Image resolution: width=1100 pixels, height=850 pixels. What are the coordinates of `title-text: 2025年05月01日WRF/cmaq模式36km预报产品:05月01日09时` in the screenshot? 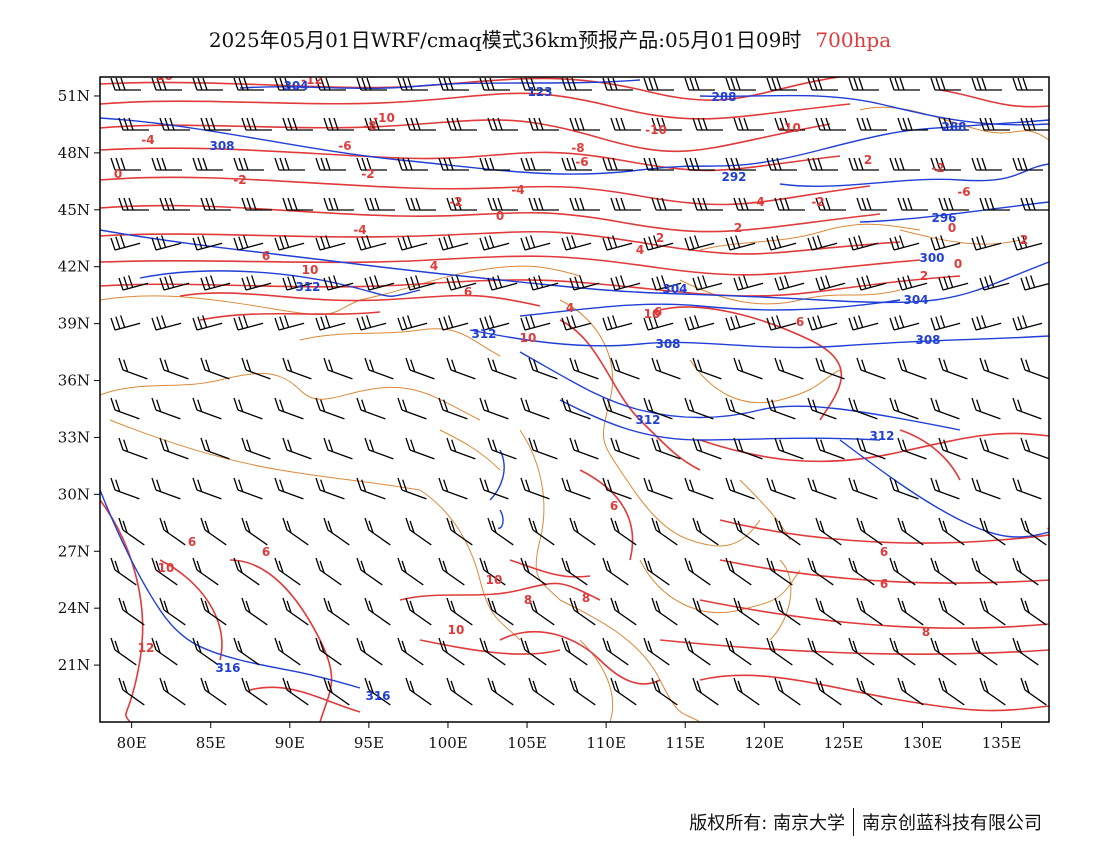 It's located at (505, 40).